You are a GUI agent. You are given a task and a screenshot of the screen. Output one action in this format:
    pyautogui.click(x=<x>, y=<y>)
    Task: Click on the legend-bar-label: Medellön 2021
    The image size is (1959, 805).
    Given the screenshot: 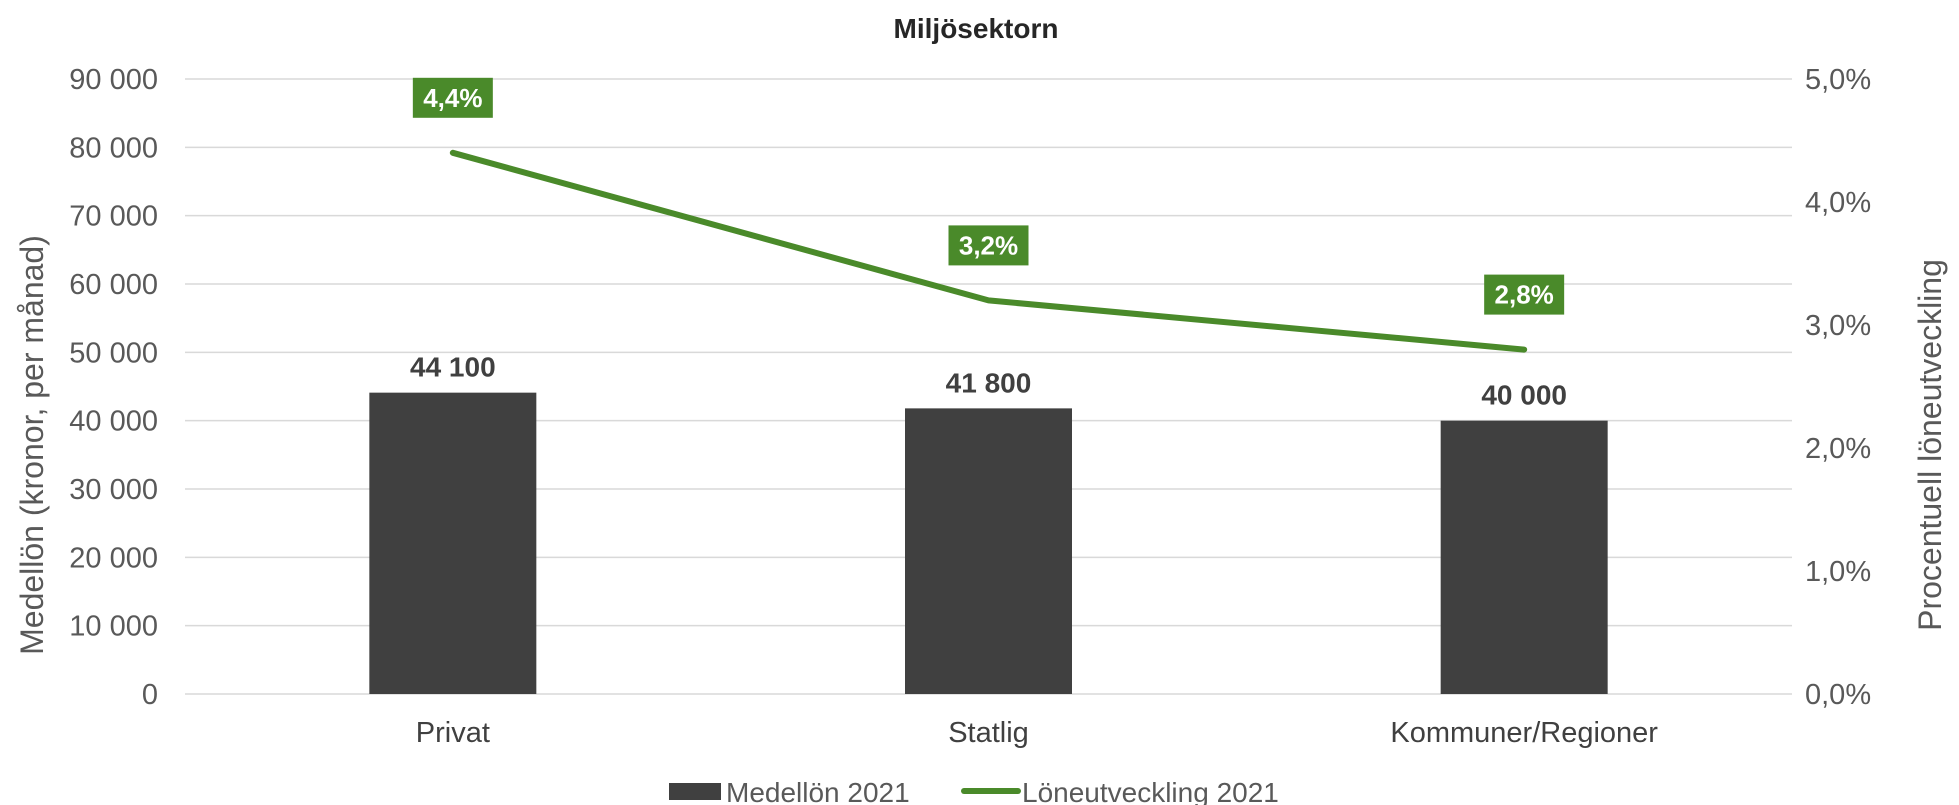 What is the action you would take?
    pyautogui.click(x=818, y=791)
    